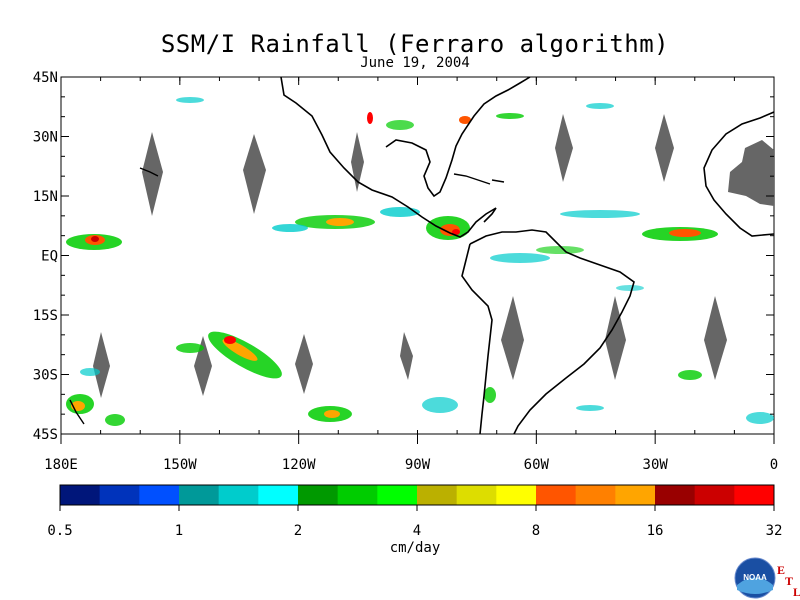 The height and width of the screenshot is (600, 800). Describe the element at coordinates (149, 172) in the screenshot. I see `coastline-hawaii` at that location.